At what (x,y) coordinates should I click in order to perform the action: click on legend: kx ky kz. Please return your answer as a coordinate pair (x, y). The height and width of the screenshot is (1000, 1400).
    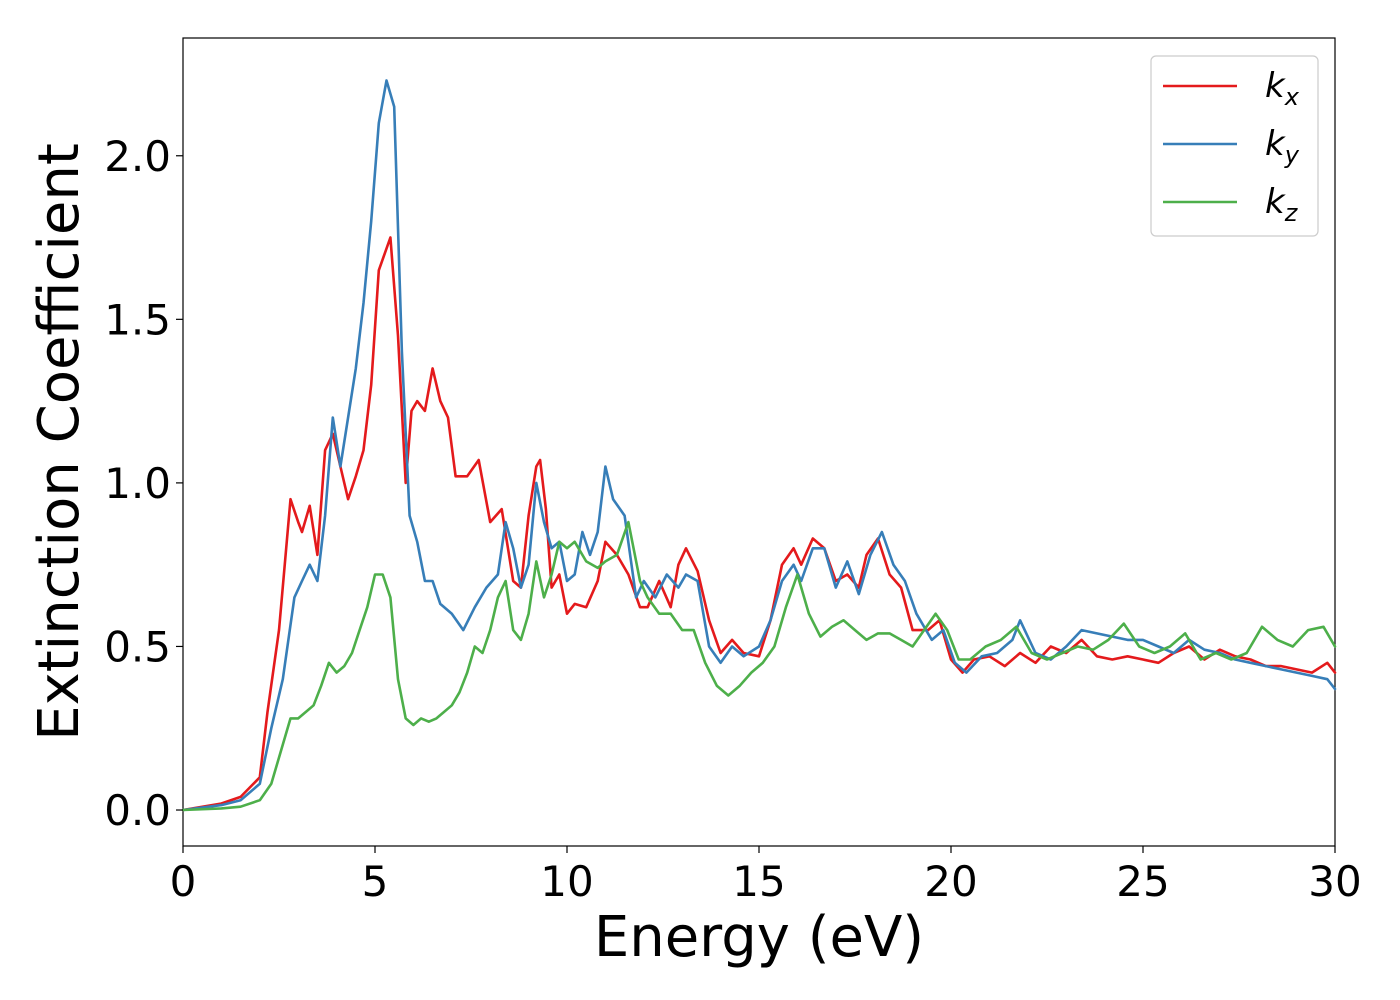
    Looking at the image, I should click on (1234, 146).